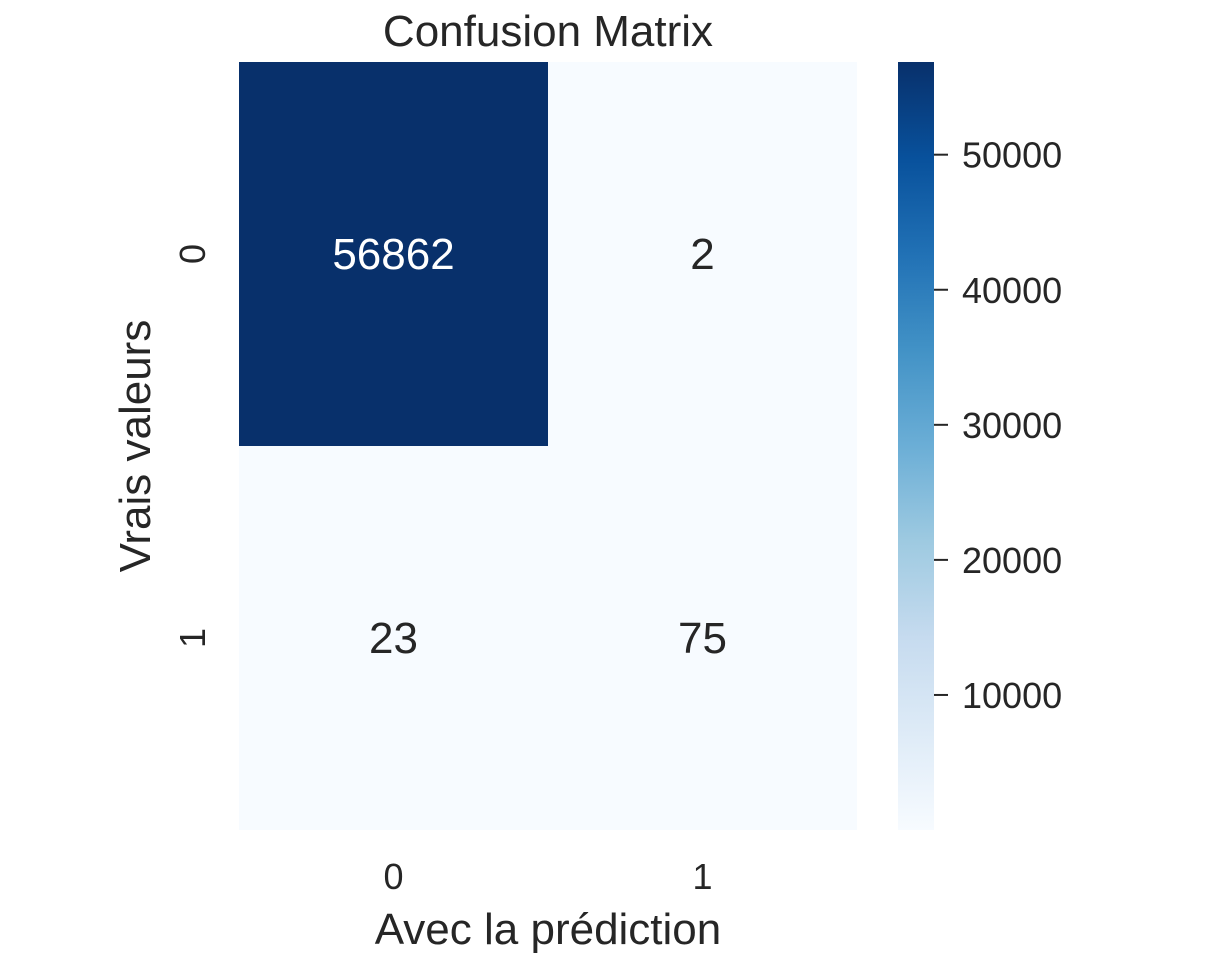 The width and height of the screenshot is (1210, 980). I want to click on x-tick-label-0: 0, so click(393, 876).